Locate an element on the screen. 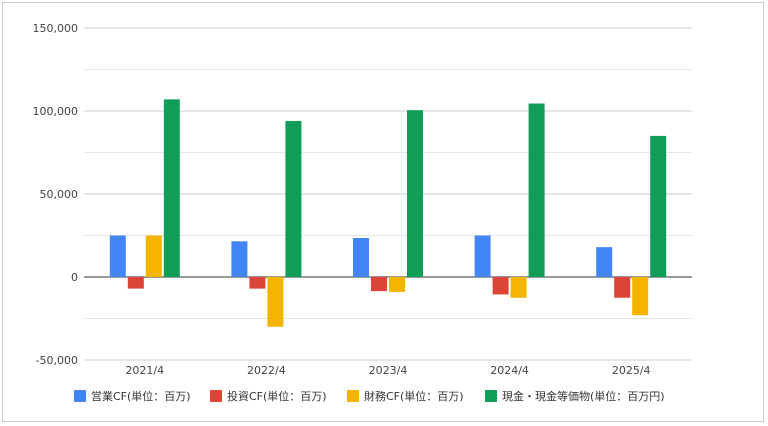  y-tick-label: 50,000 is located at coordinates (59, 194).